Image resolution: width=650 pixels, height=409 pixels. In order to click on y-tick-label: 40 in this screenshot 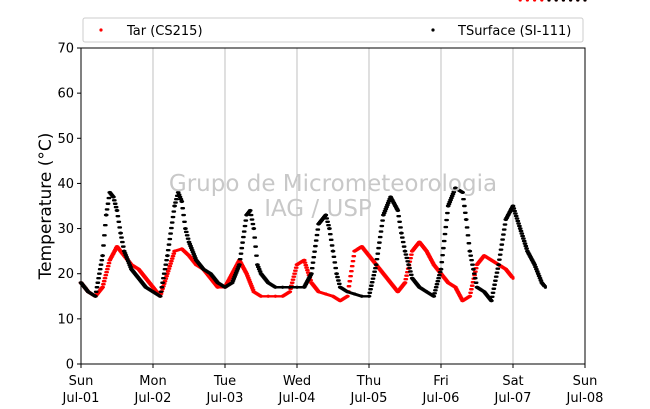, I will do `click(65, 184)`.